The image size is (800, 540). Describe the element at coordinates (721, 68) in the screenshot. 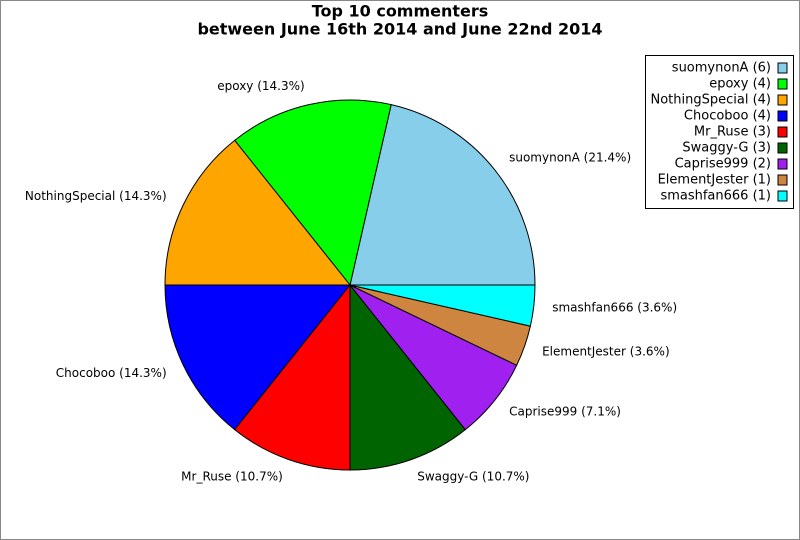

I see `legend-label: suomynonA (6)` at that location.